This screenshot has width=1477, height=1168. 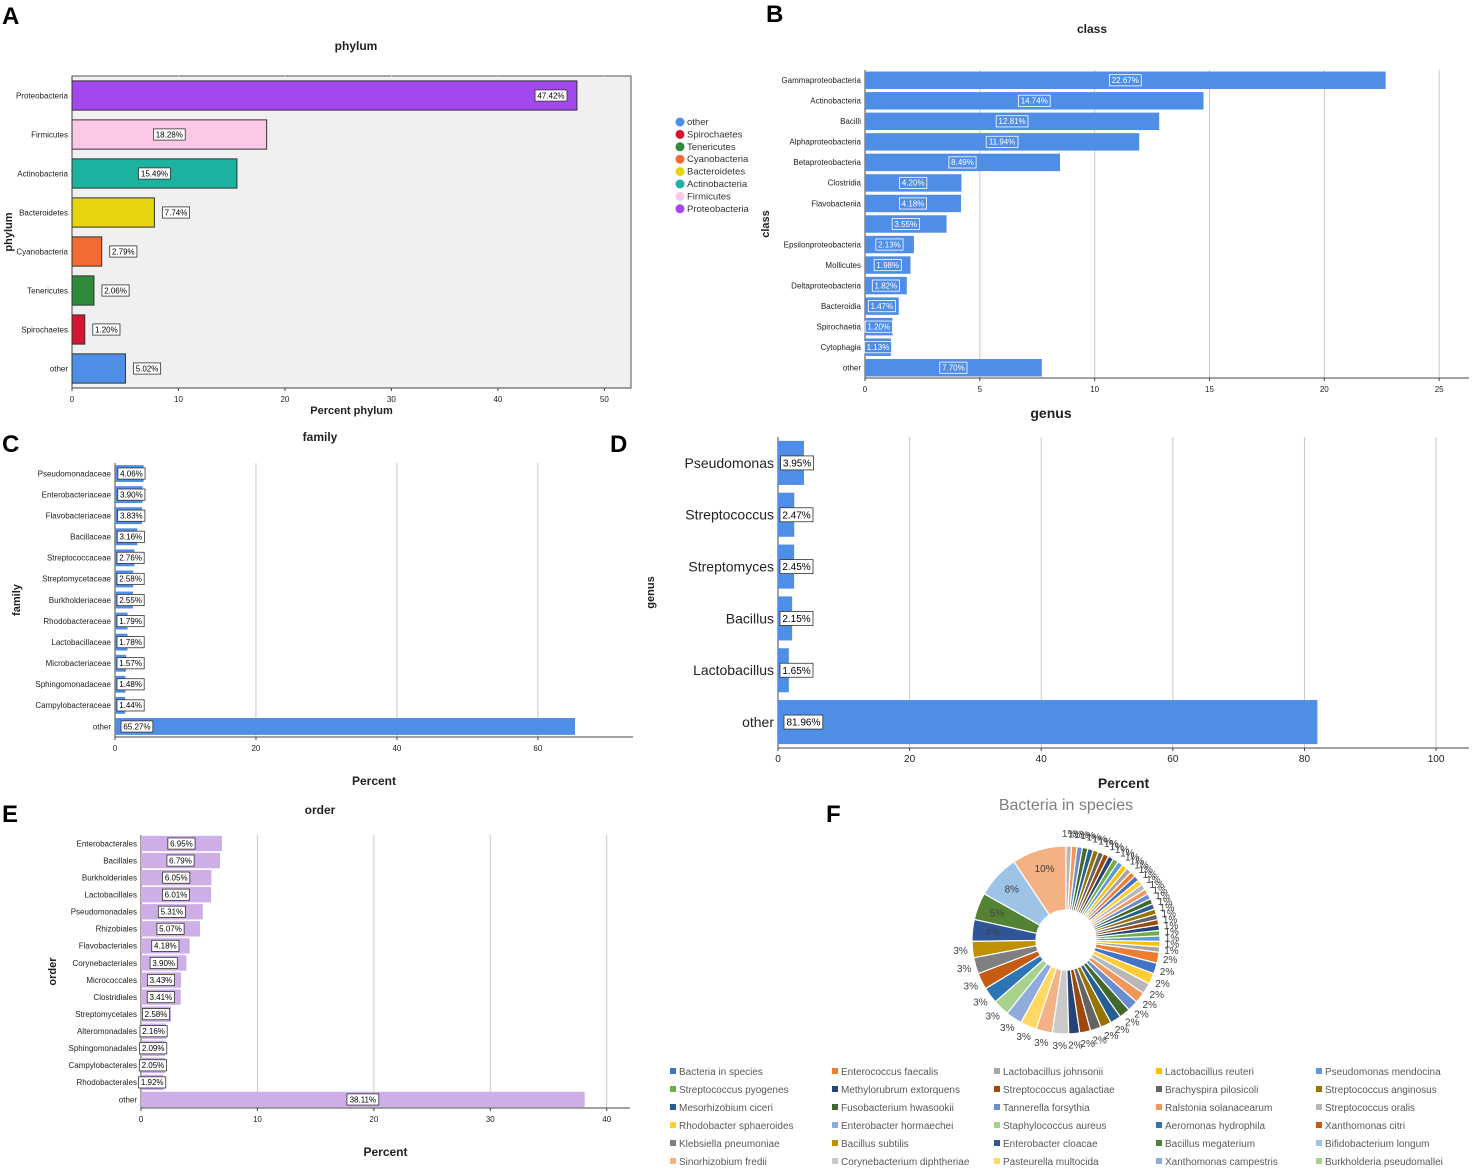 I want to click on category-label-clostridiales: Clostridiales, so click(x=115, y=997).